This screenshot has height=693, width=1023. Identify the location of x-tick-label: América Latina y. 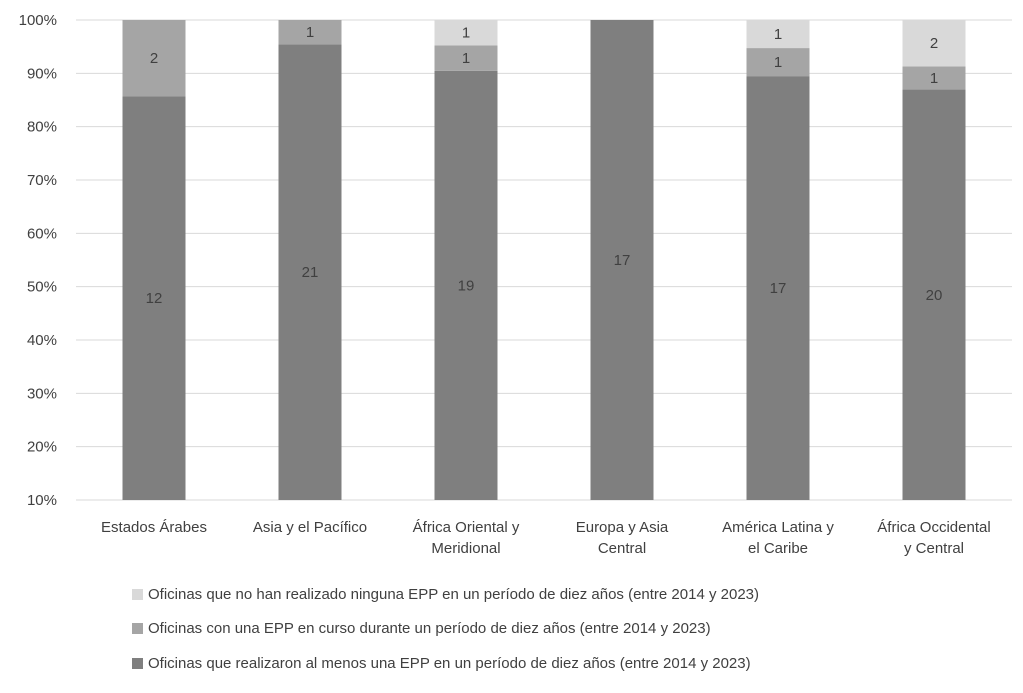
(778, 527).